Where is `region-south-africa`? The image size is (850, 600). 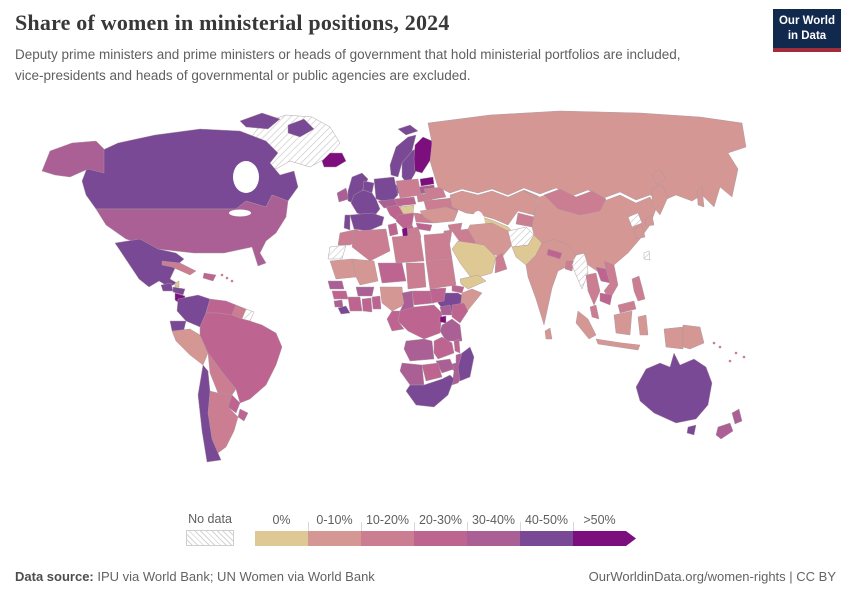
region-south-africa is located at coordinates (430, 391).